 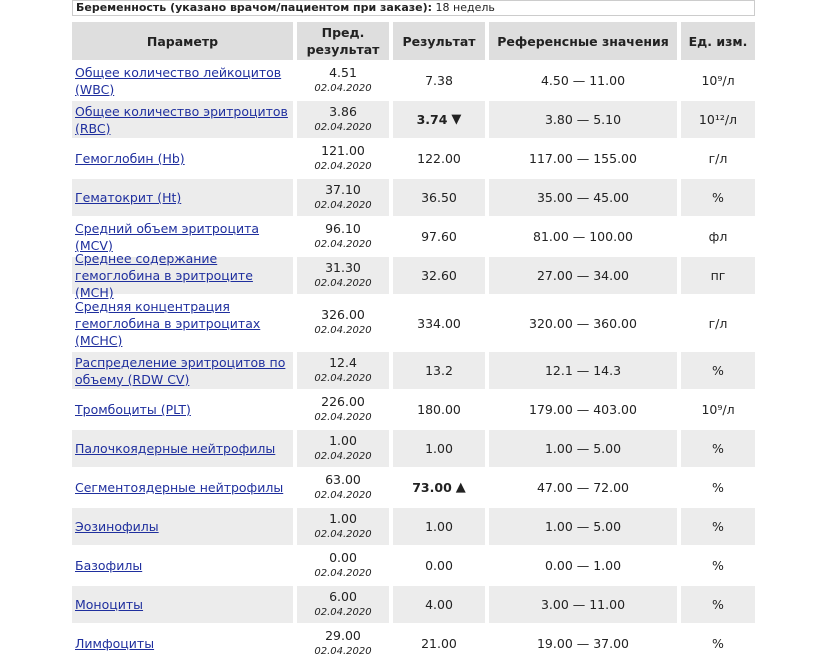 I want to click on ref-value: 12.1 — 14.3, so click(x=583, y=370).